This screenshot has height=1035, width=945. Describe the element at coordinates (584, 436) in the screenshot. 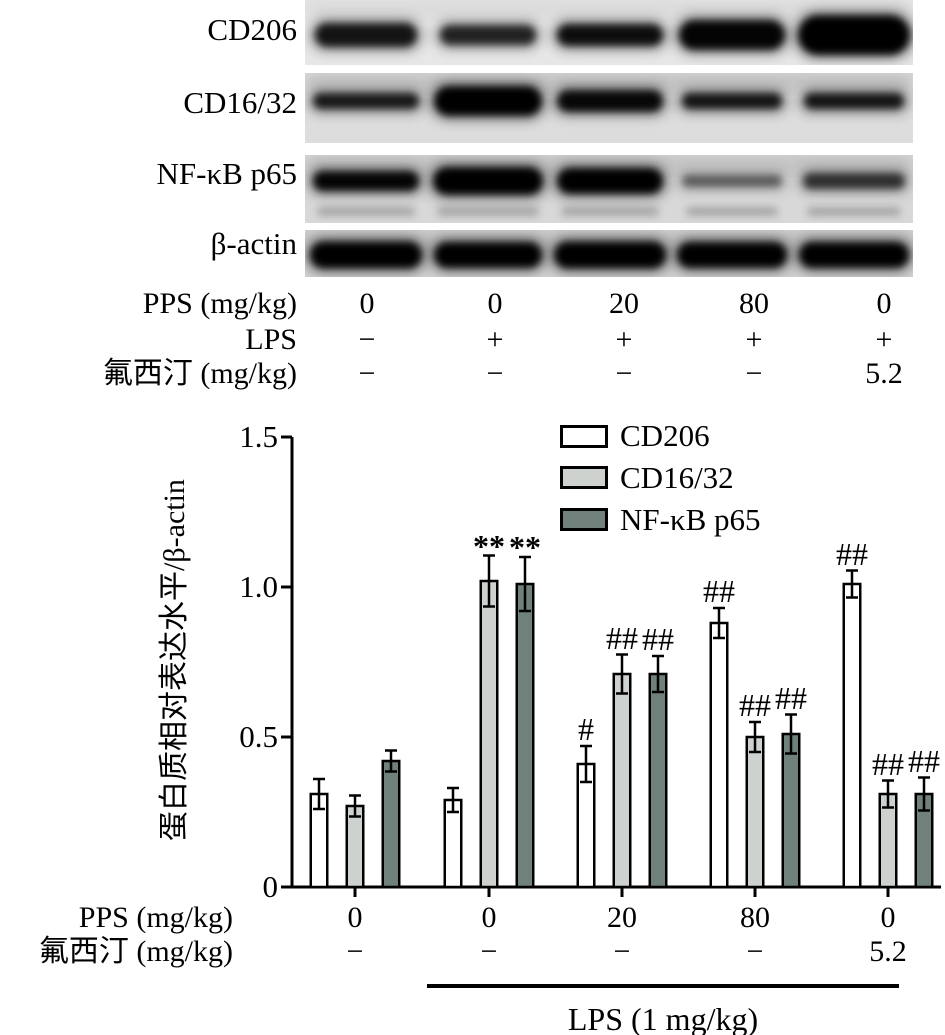

I see `legend-swatch-cd206` at that location.